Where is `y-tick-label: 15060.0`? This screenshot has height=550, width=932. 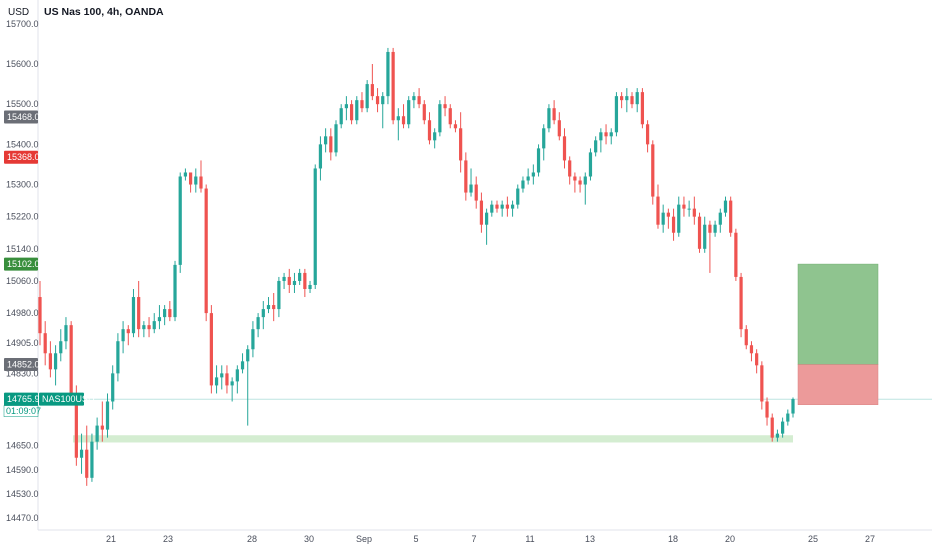 y-tick-label: 15060.0 is located at coordinates (22, 281).